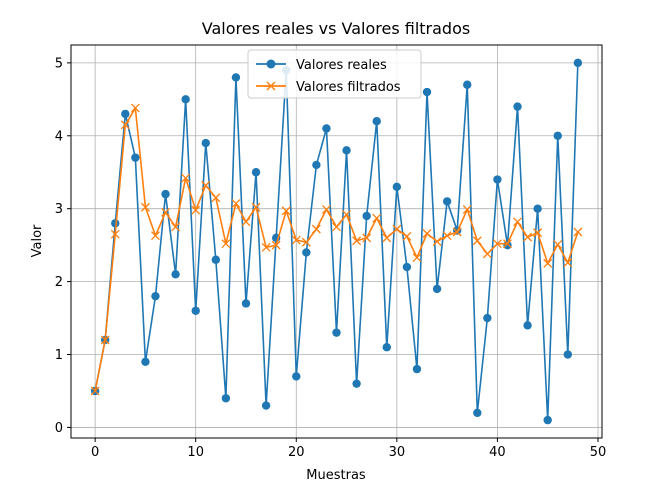 Image resolution: width=657 pixels, height=482 pixels. What do you see at coordinates (497, 452) in the screenshot?
I see `x-tick-label: 40` at bounding box center [497, 452].